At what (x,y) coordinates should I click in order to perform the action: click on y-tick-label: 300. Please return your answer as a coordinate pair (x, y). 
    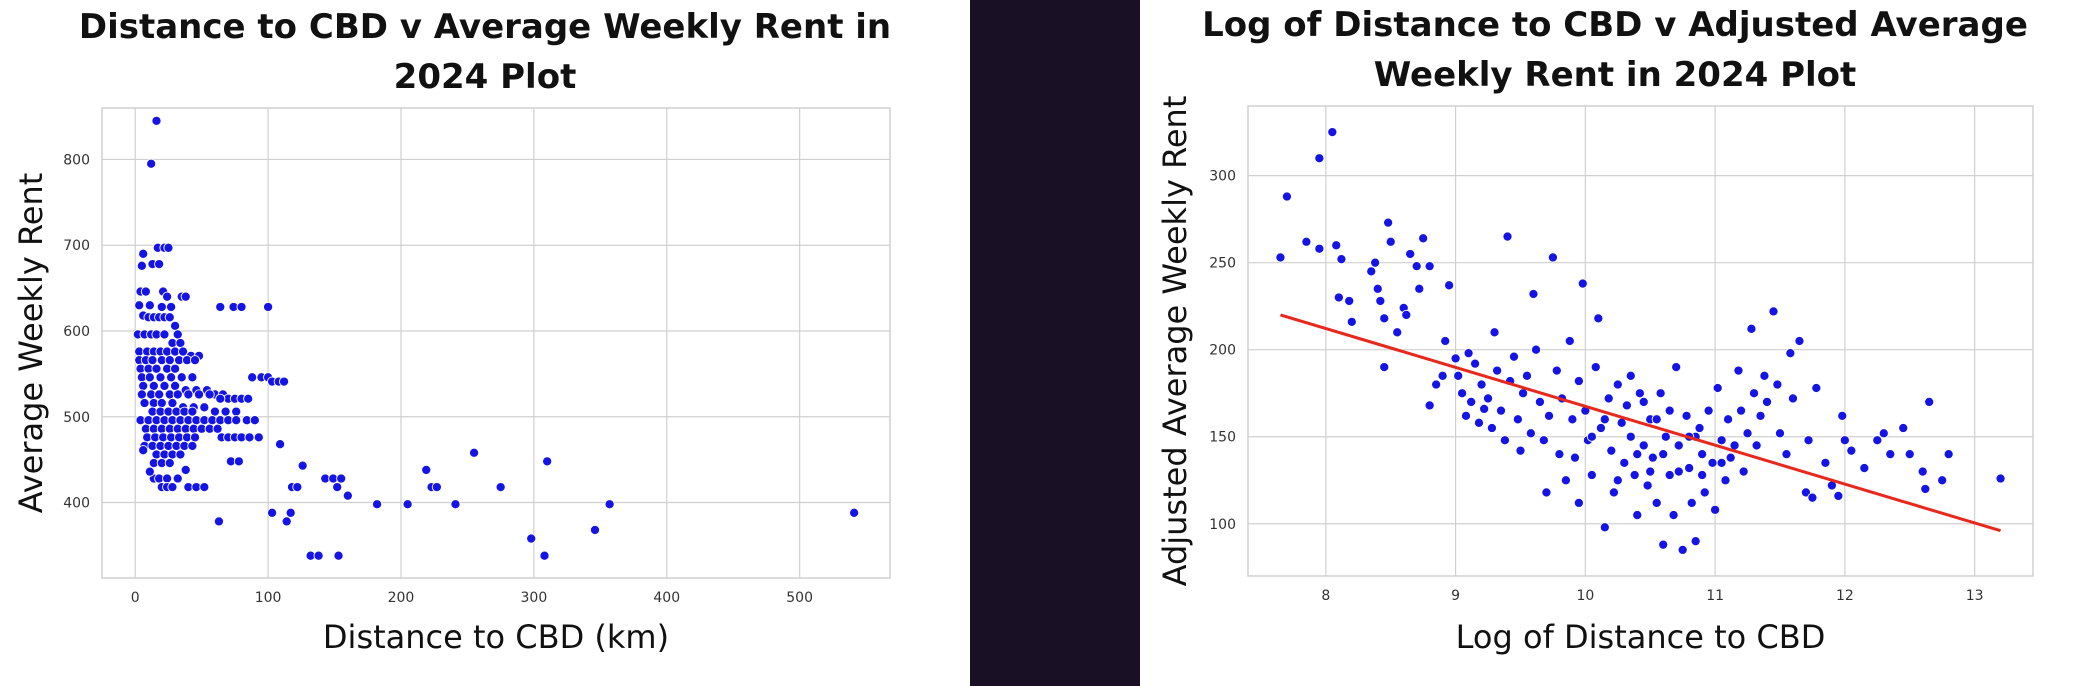
    Looking at the image, I should click on (1222, 177).